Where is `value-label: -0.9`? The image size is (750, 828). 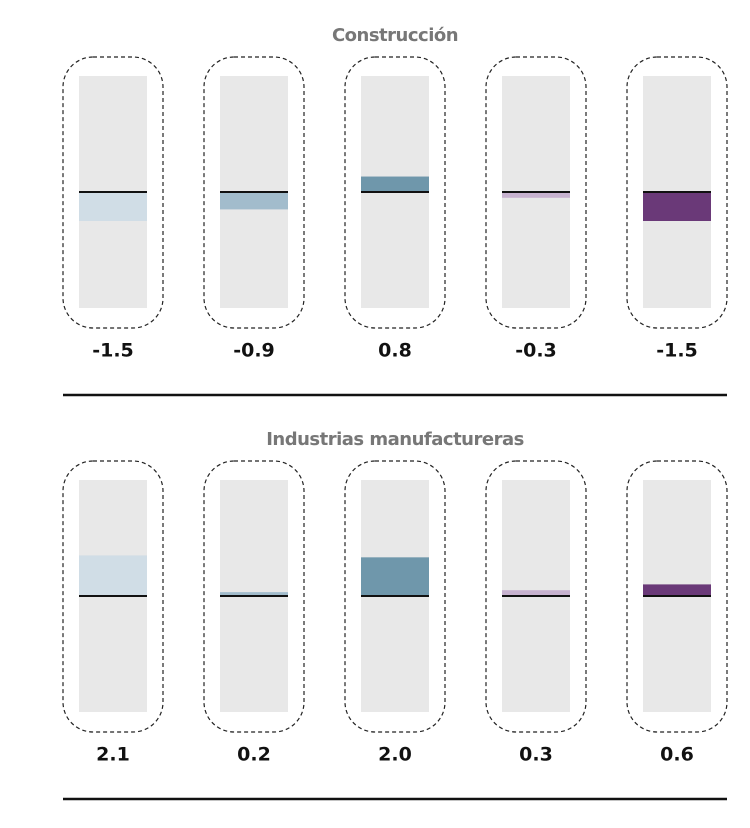
value-label: -0.9 is located at coordinates (254, 351).